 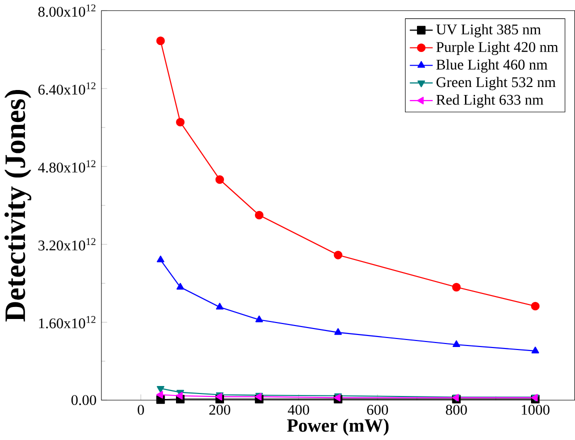 What do you see at coordinates (67, 244) in the screenshot?
I see `y-tick-label: 3.20x10$^{12}$` at bounding box center [67, 244].